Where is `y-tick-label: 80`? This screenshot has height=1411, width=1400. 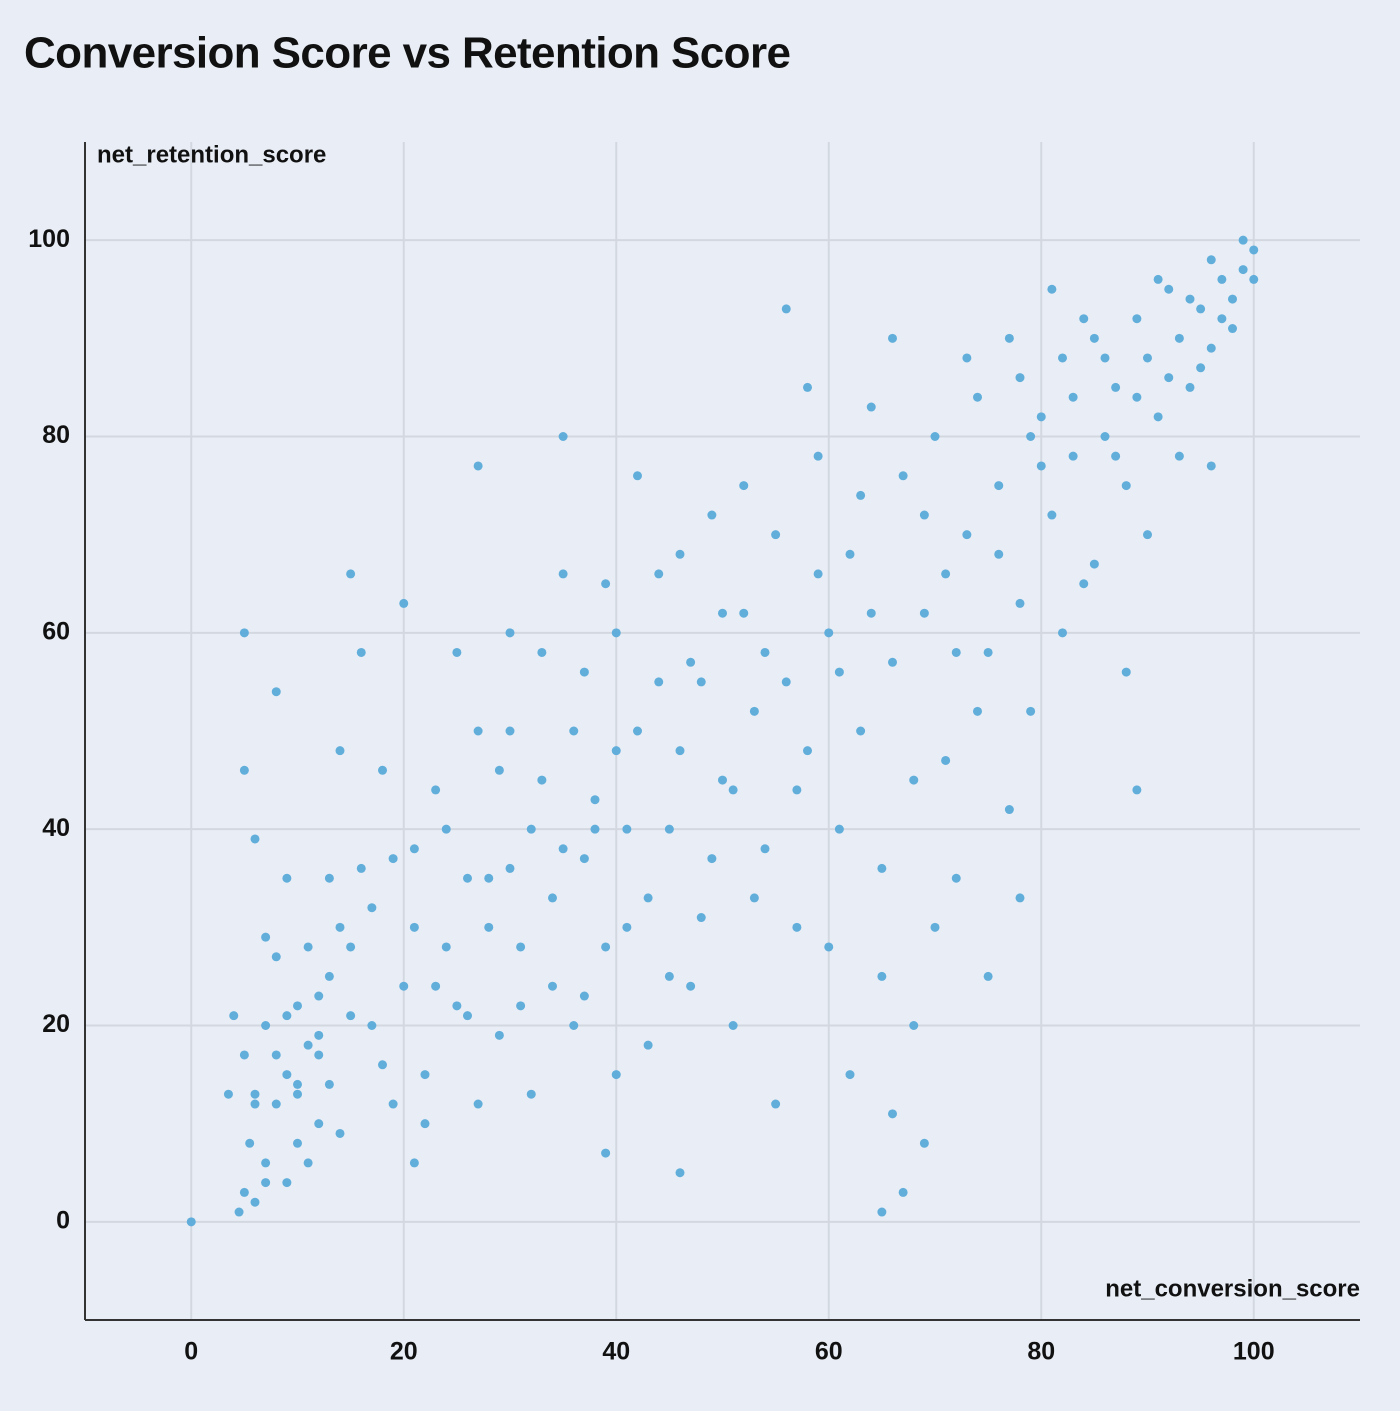 y-tick-label: 80 is located at coordinates (56, 435).